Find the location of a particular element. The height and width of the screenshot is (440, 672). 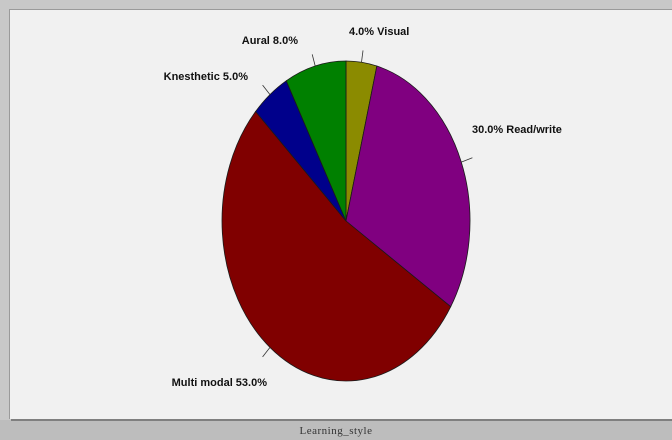

chart-caption: Learning_style is located at coordinates (336, 431).